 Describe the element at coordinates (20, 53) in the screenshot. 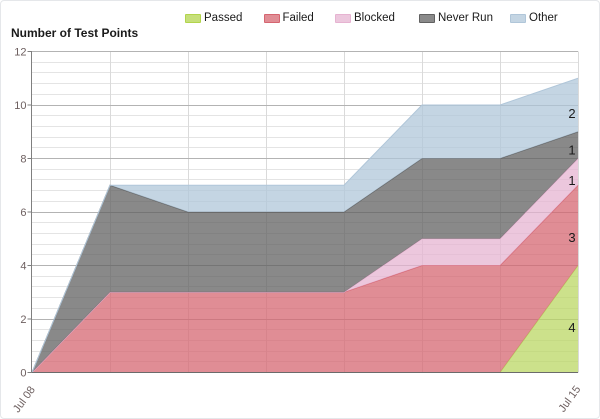

I see `svg-text: 12` at that location.